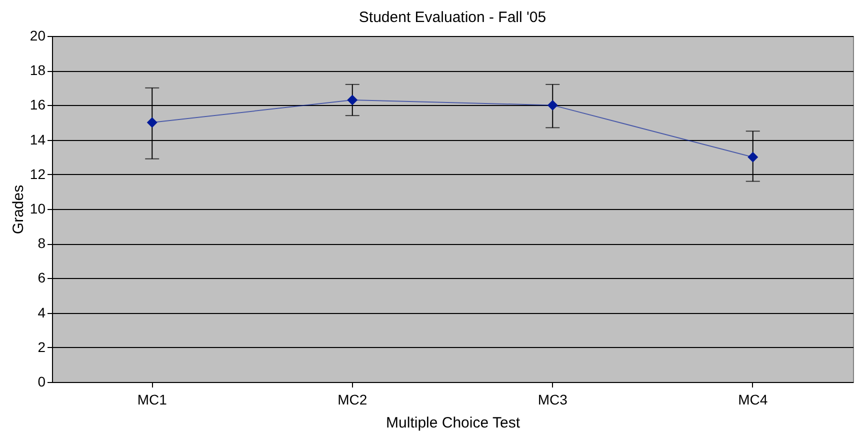 This screenshot has width=863, height=438. What do you see at coordinates (453, 423) in the screenshot?
I see `x-axis-title: Multiple Choice Test` at bounding box center [453, 423].